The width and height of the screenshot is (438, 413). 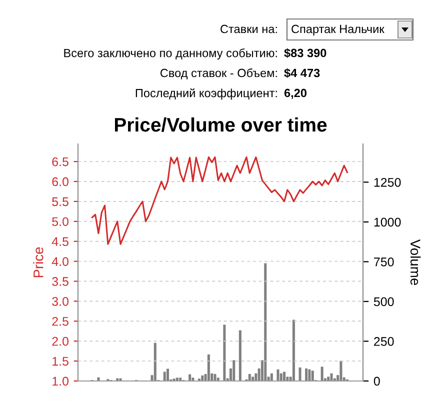 I want to click on y-tick-label: 5.0, so click(x=60, y=221).